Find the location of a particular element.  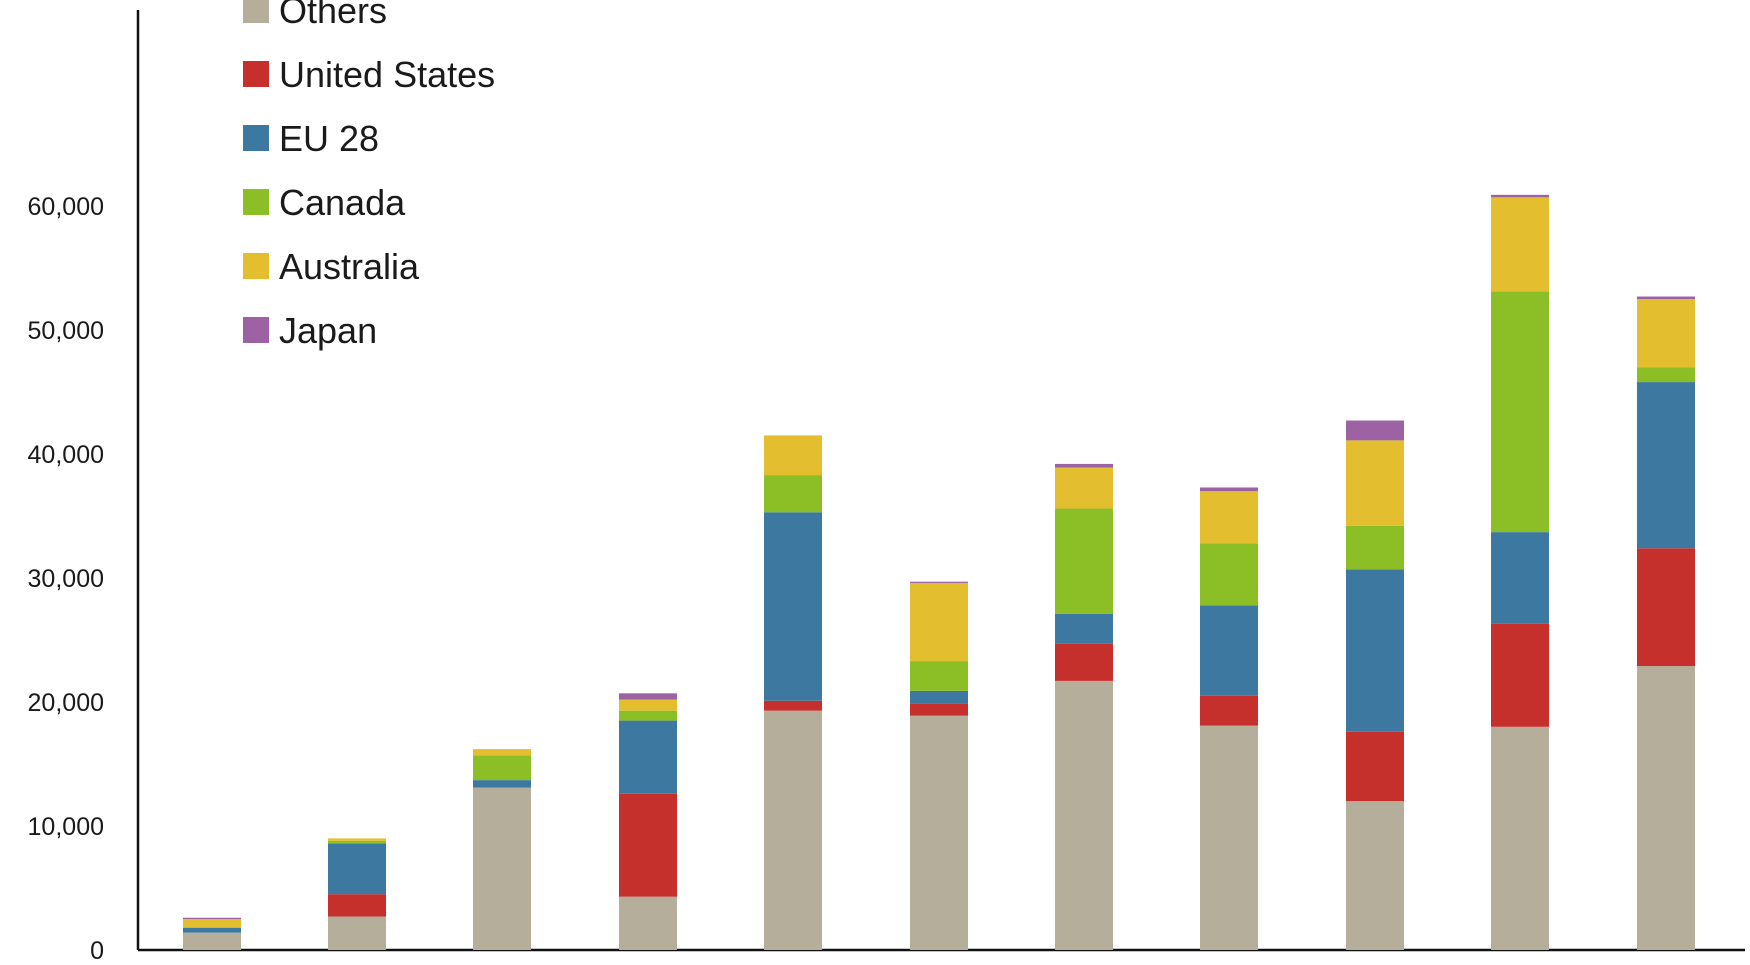

legend-item: Australia is located at coordinates (331, 266).